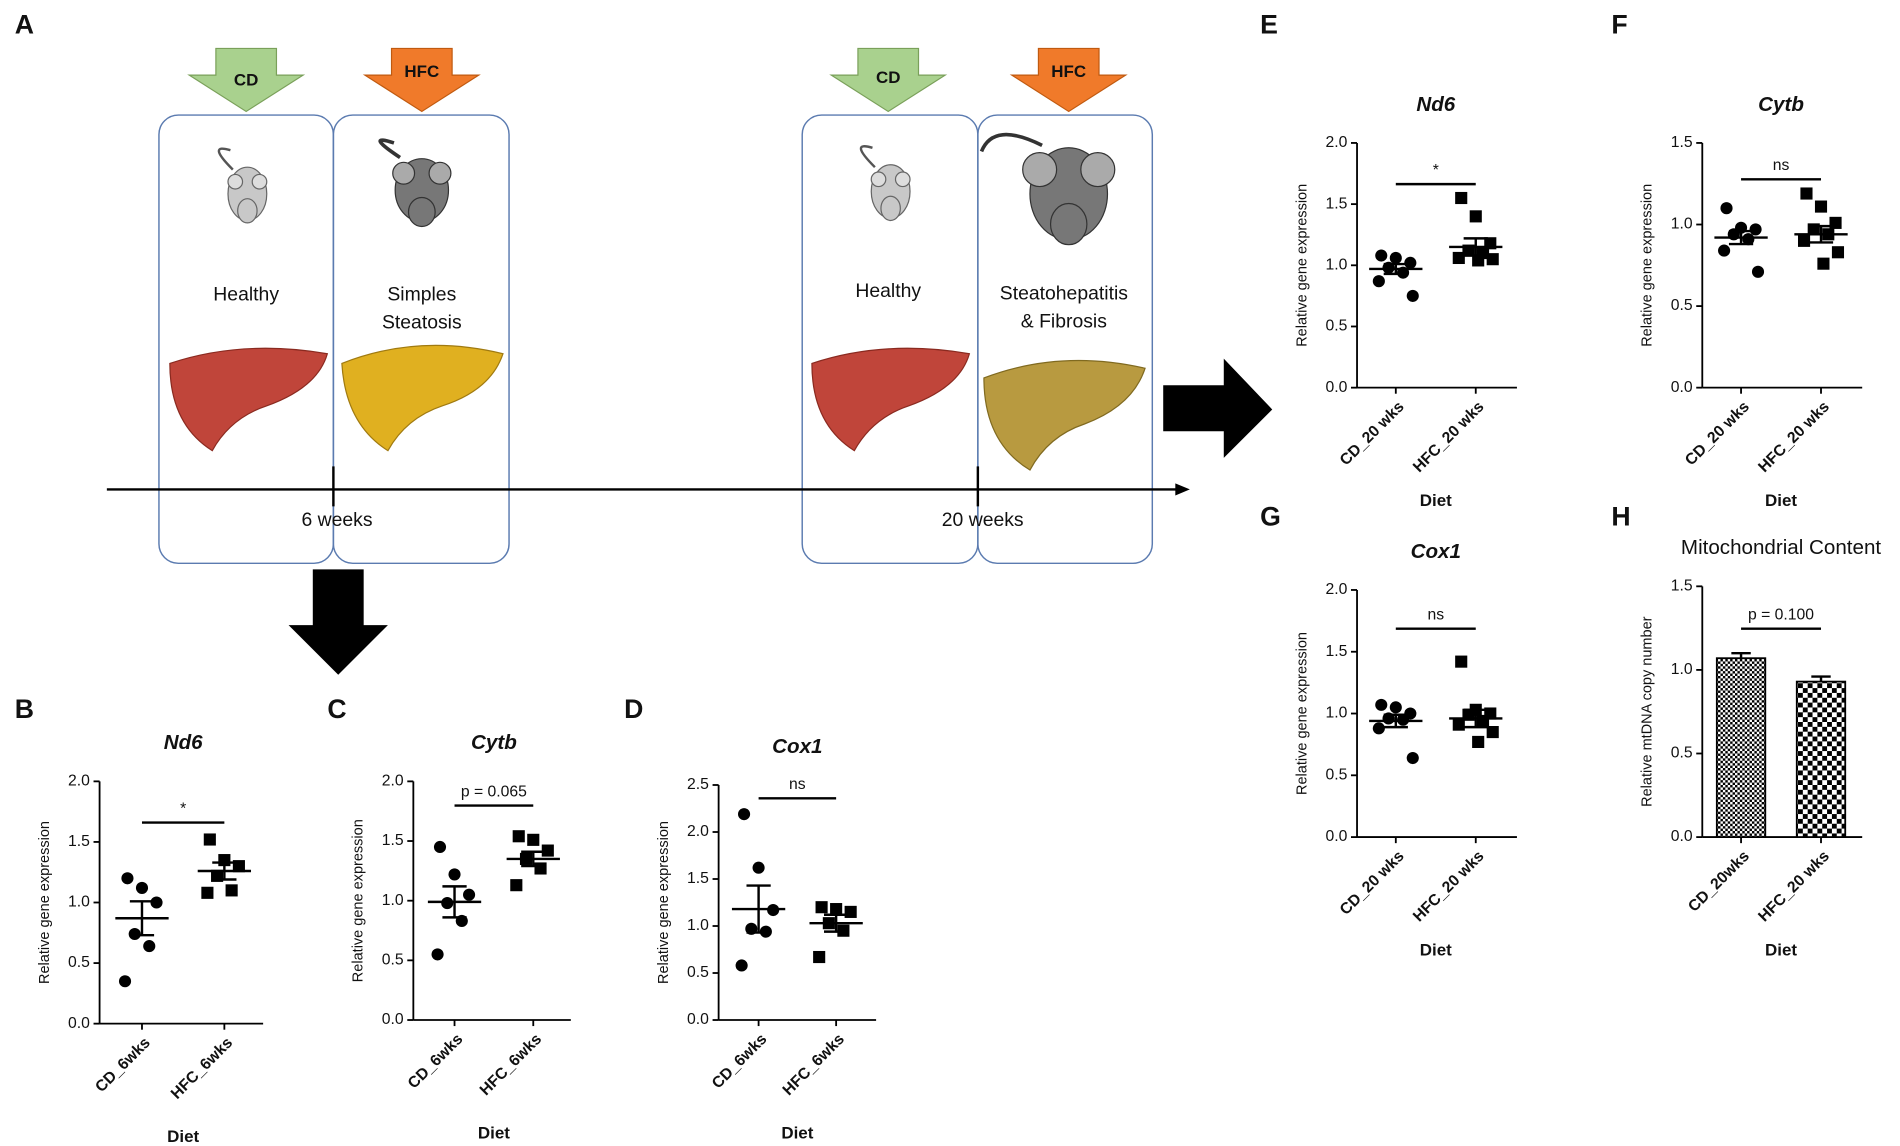 The height and width of the screenshot is (1146, 1900). Describe the element at coordinates (1068, 71) in the screenshot. I see `diet-label: HFC` at that location.